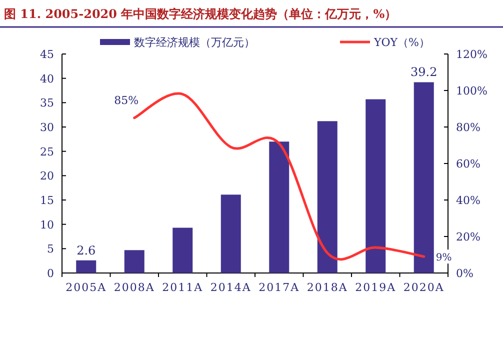 The width and height of the screenshot is (503, 343). What do you see at coordinates (47, 200) in the screenshot?
I see `y-tick-label: 15` at bounding box center [47, 200].